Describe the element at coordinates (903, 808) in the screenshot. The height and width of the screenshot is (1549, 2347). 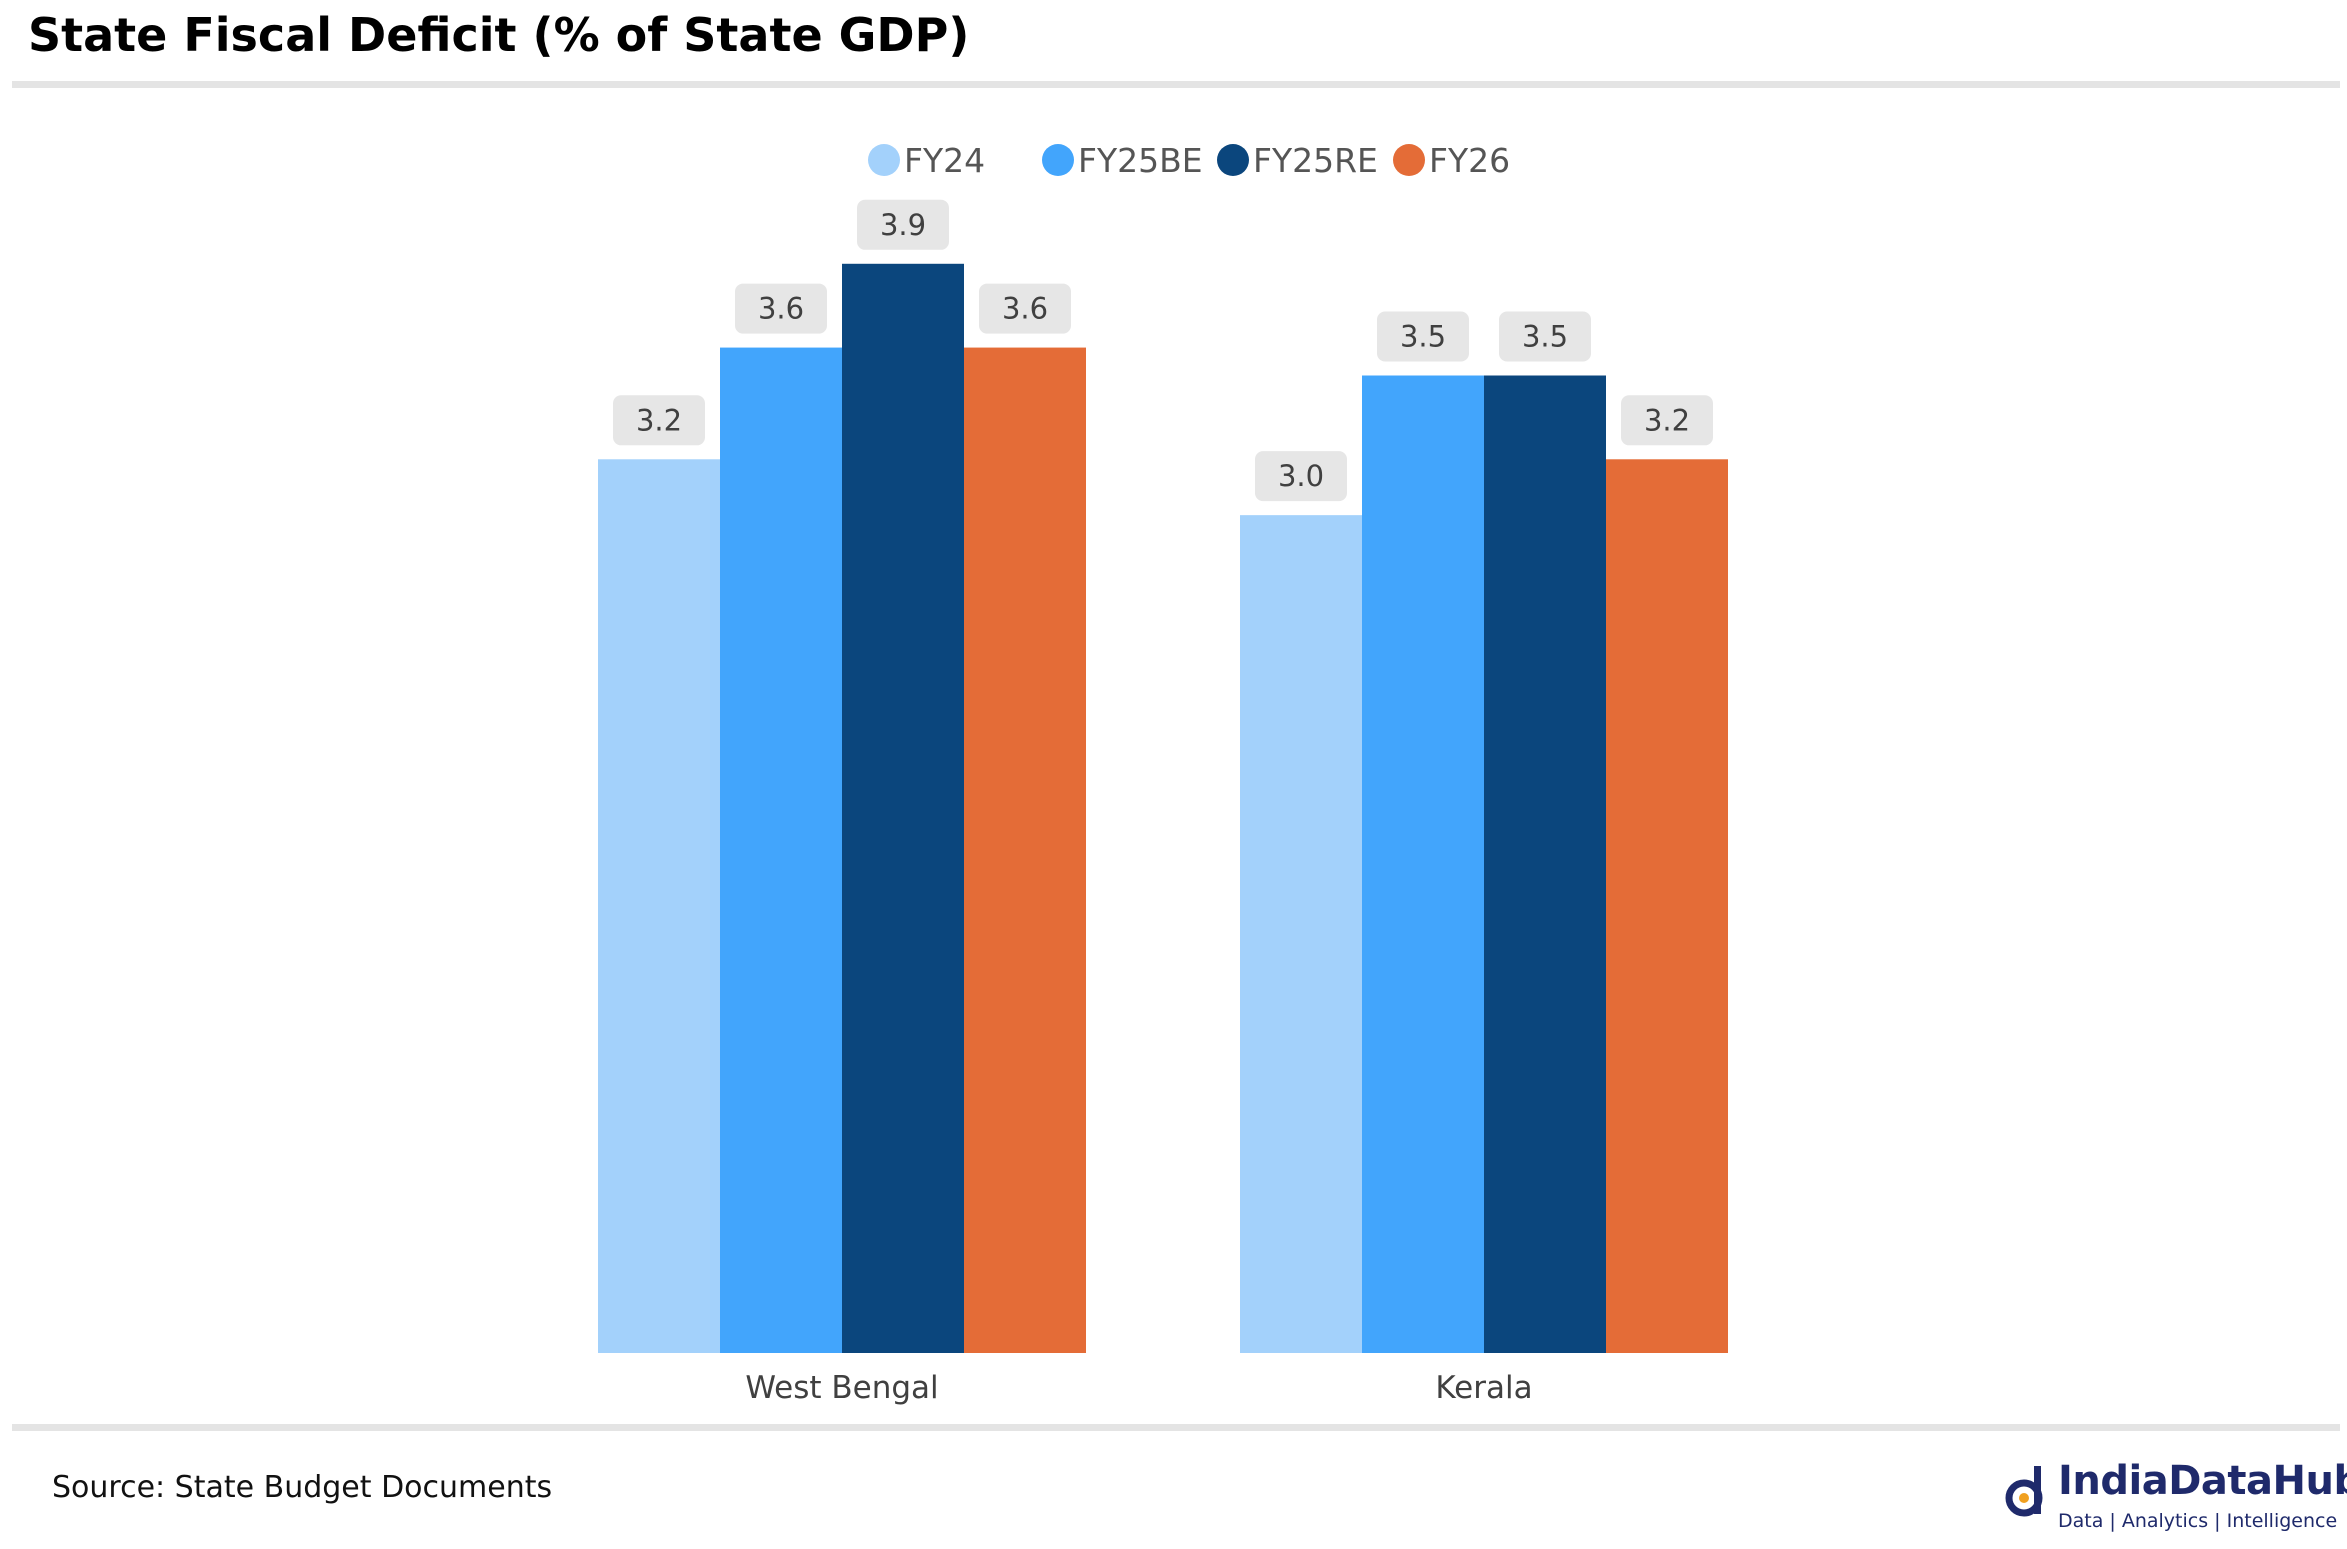
I see `bar-west-bengal-fy25re` at that location.